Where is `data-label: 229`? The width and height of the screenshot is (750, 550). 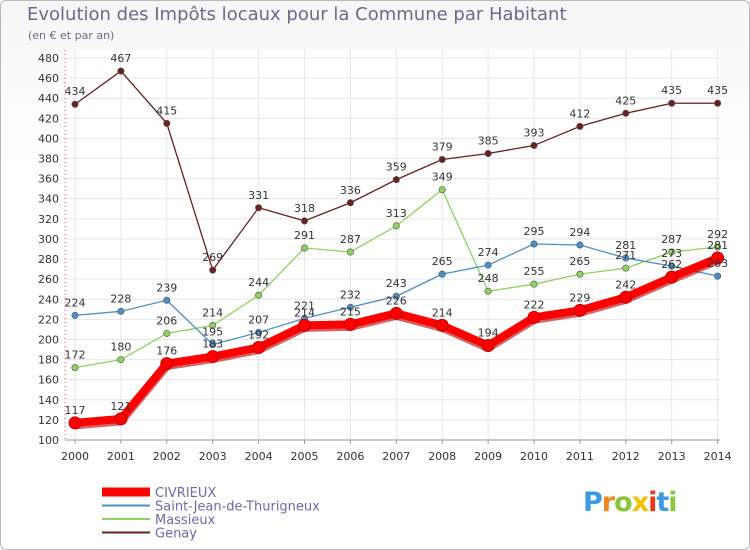 data-label: 229 is located at coordinates (579, 297).